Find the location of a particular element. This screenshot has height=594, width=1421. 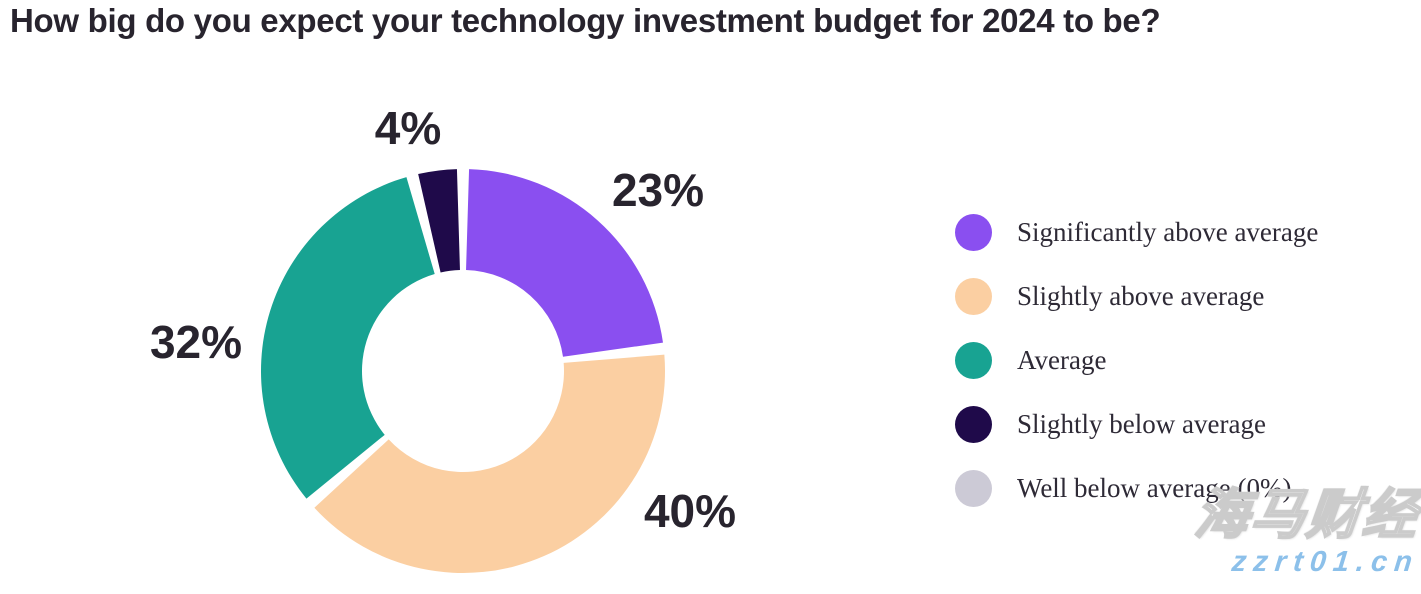

watermark: 海马财经 zzrt01.cn is located at coordinates (1210, 531).